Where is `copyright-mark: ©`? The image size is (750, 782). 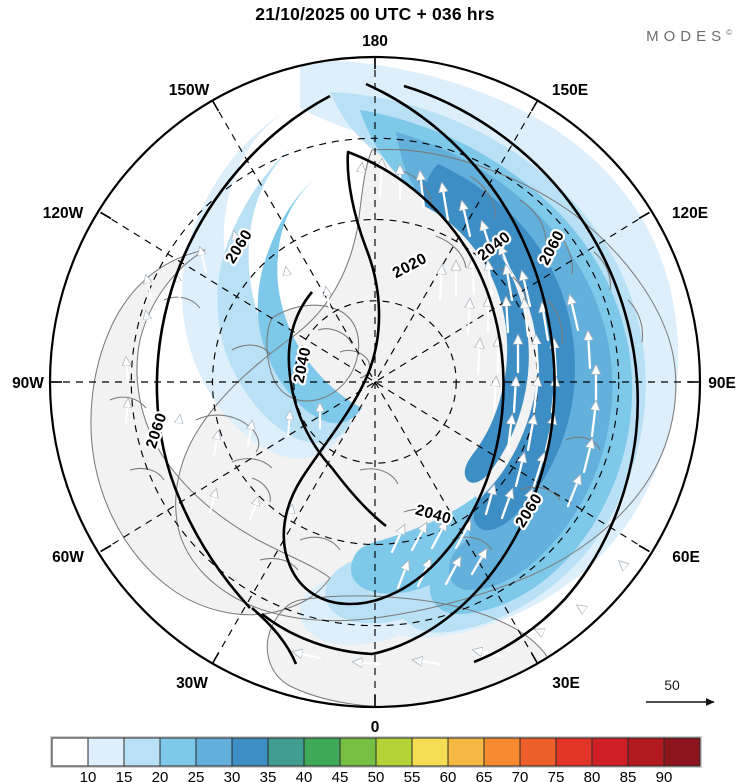
copyright-mark: © is located at coordinates (729, 32).